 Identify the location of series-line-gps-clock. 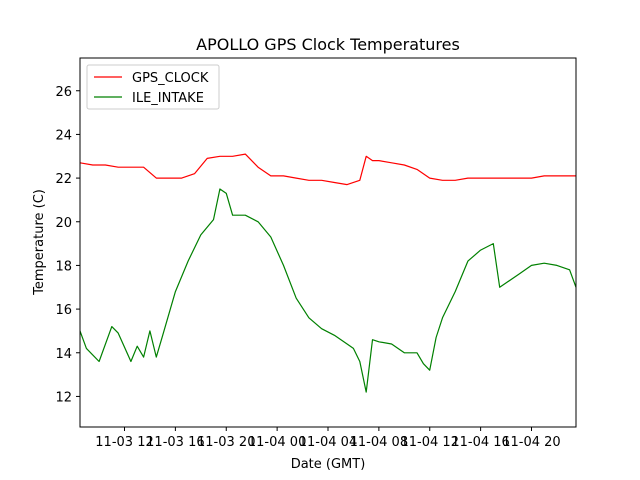
(327, 169).